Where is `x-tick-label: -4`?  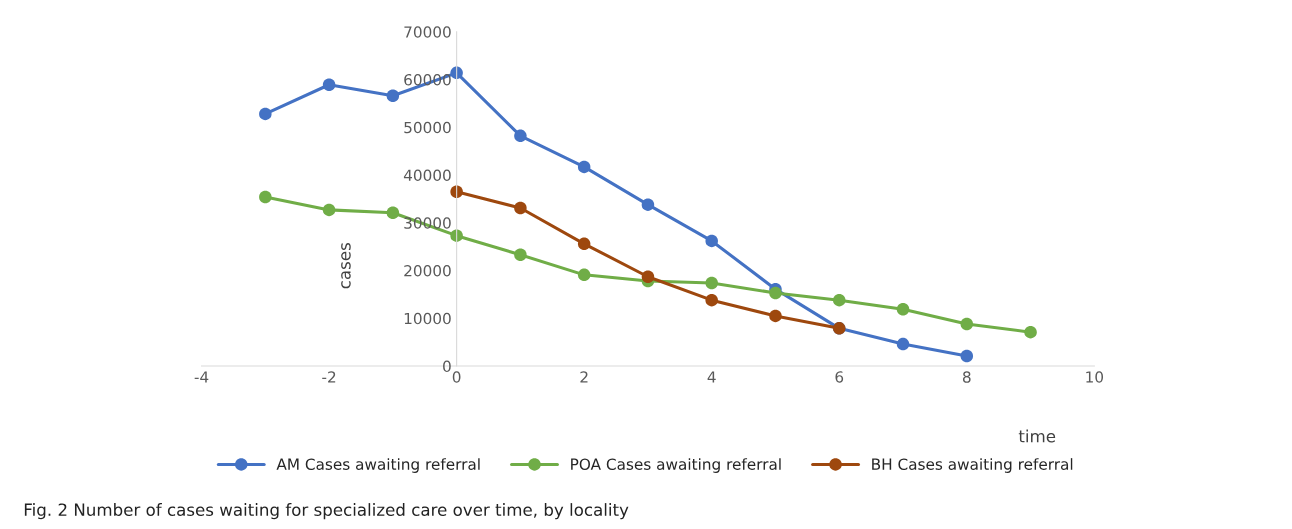 x-tick-label: -4 is located at coordinates (201, 377).